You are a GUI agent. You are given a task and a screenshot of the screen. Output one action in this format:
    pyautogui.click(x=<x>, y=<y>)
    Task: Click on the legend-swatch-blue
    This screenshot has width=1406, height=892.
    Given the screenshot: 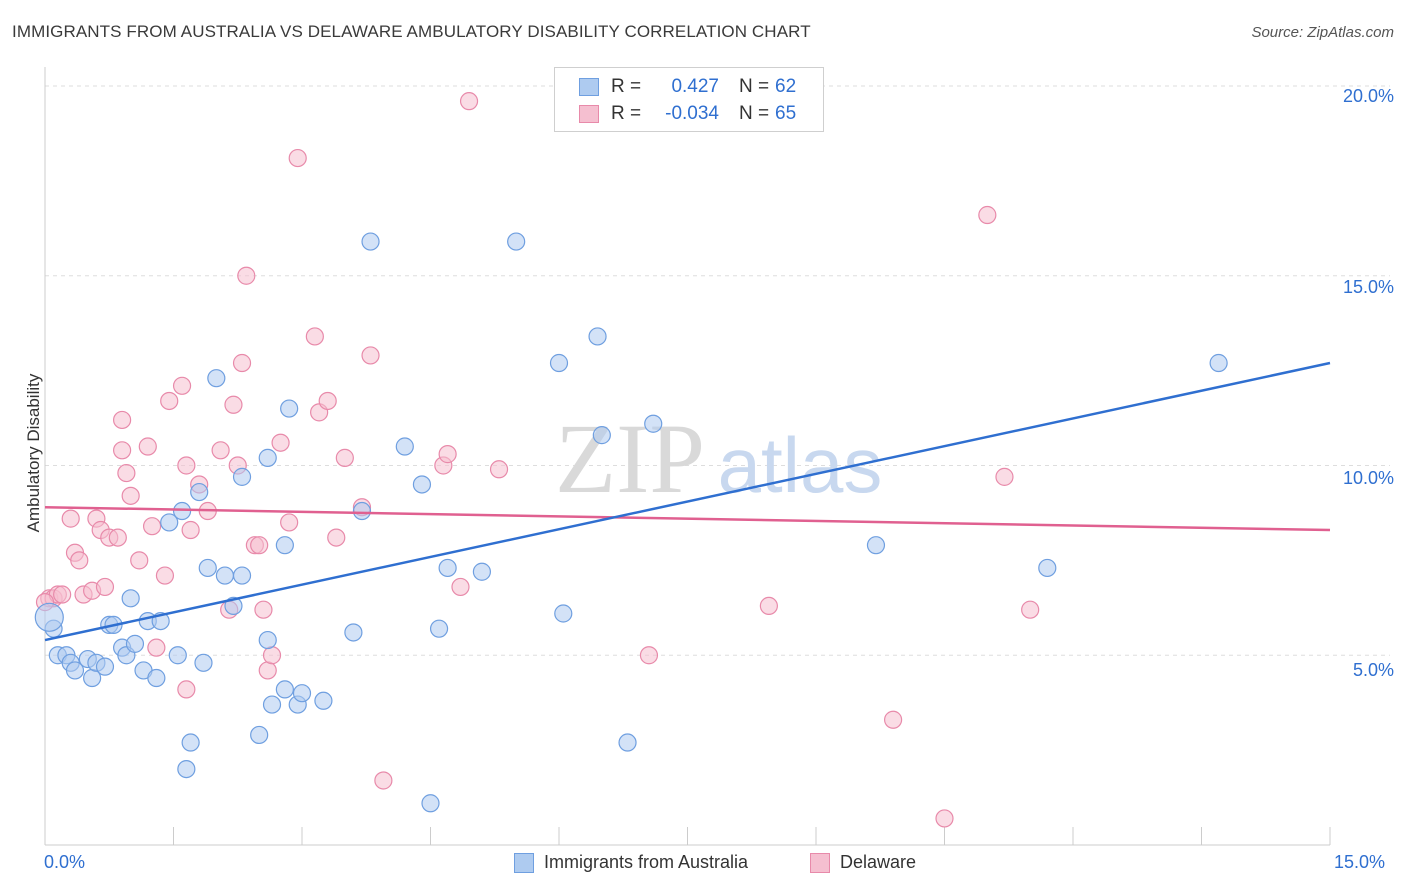 What is the action you would take?
    pyautogui.click(x=589, y=87)
    